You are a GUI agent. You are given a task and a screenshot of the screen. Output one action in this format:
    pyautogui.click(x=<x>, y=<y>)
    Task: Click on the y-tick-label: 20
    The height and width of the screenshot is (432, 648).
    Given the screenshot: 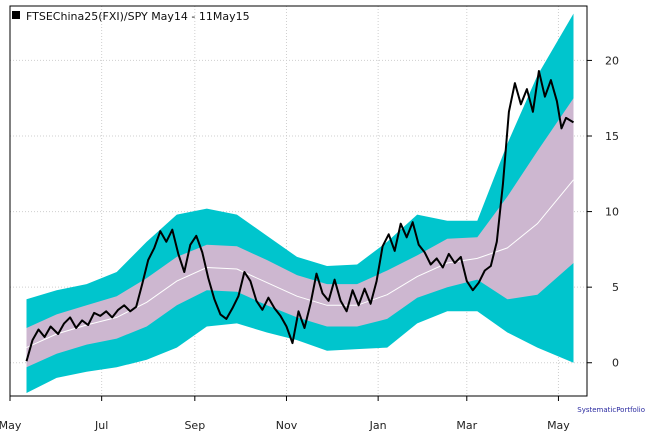 What is the action you would take?
    pyautogui.click(x=612, y=60)
    